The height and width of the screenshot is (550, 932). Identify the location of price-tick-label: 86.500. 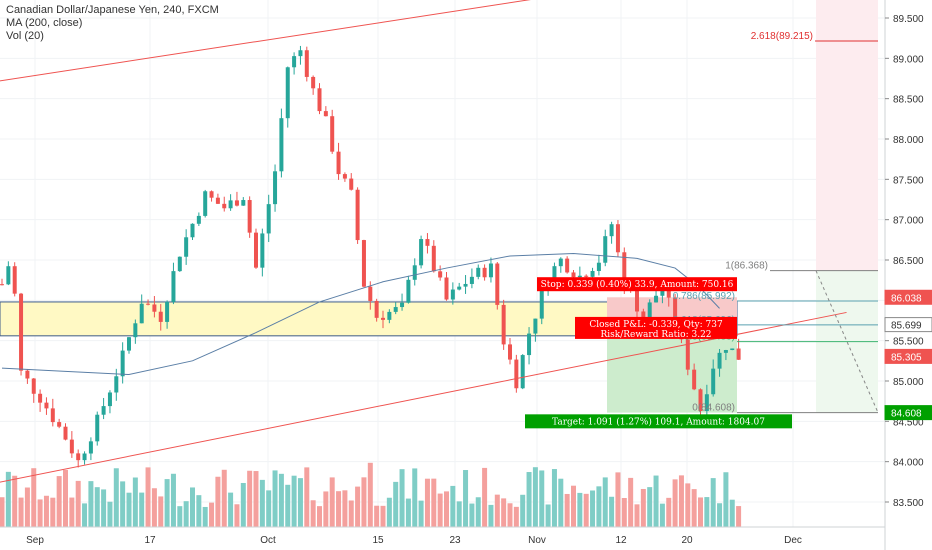
(908, 261).